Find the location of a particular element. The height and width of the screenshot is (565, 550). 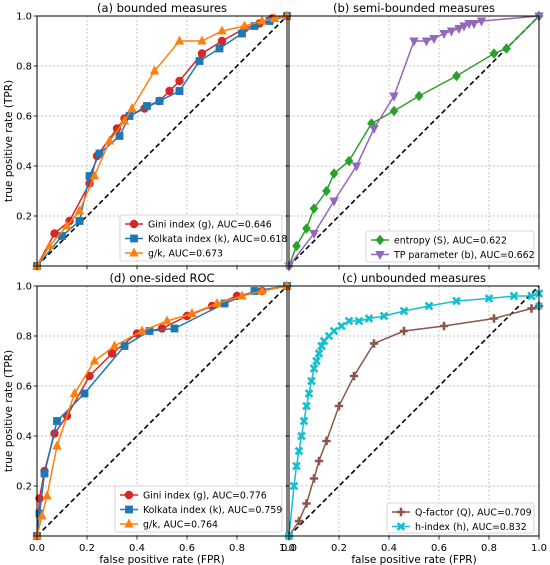

y-tick-label: 1.0 is located at coordinates (24, 17).